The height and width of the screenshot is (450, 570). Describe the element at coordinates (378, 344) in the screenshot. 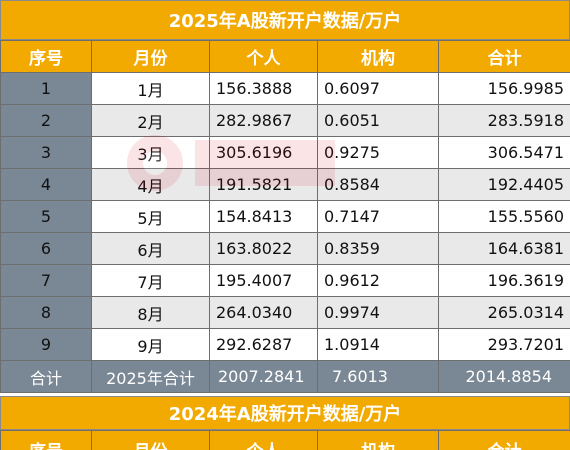

I see `institution-cell: 1.0914` at that location.